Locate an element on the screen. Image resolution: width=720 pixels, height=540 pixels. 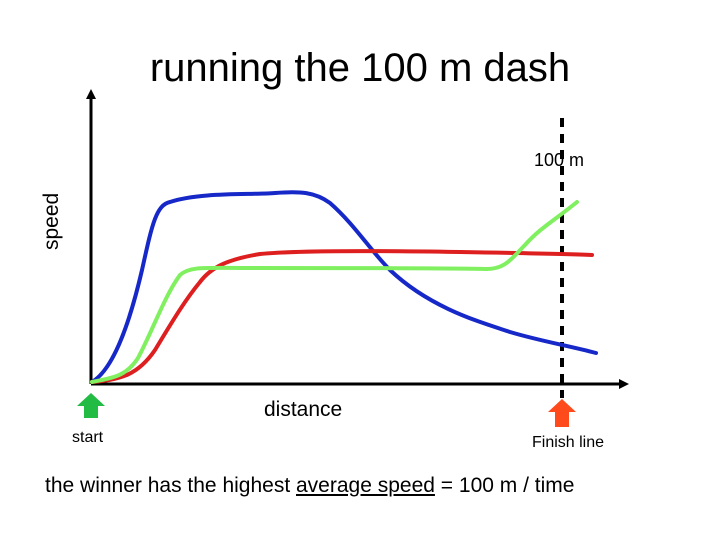
finish-line-label: Finish line is located at coordinates (568, 442).